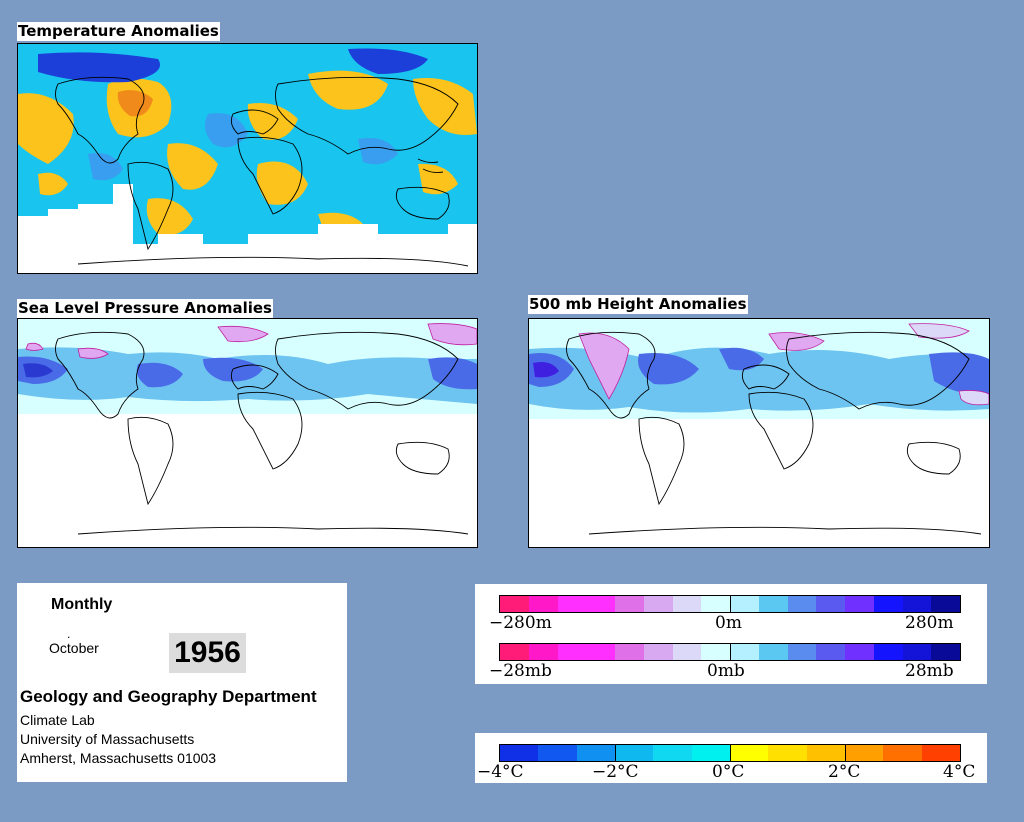 The image size is (1024, 822). I want to click on height-zero-label: 0m, so click(728, 623).